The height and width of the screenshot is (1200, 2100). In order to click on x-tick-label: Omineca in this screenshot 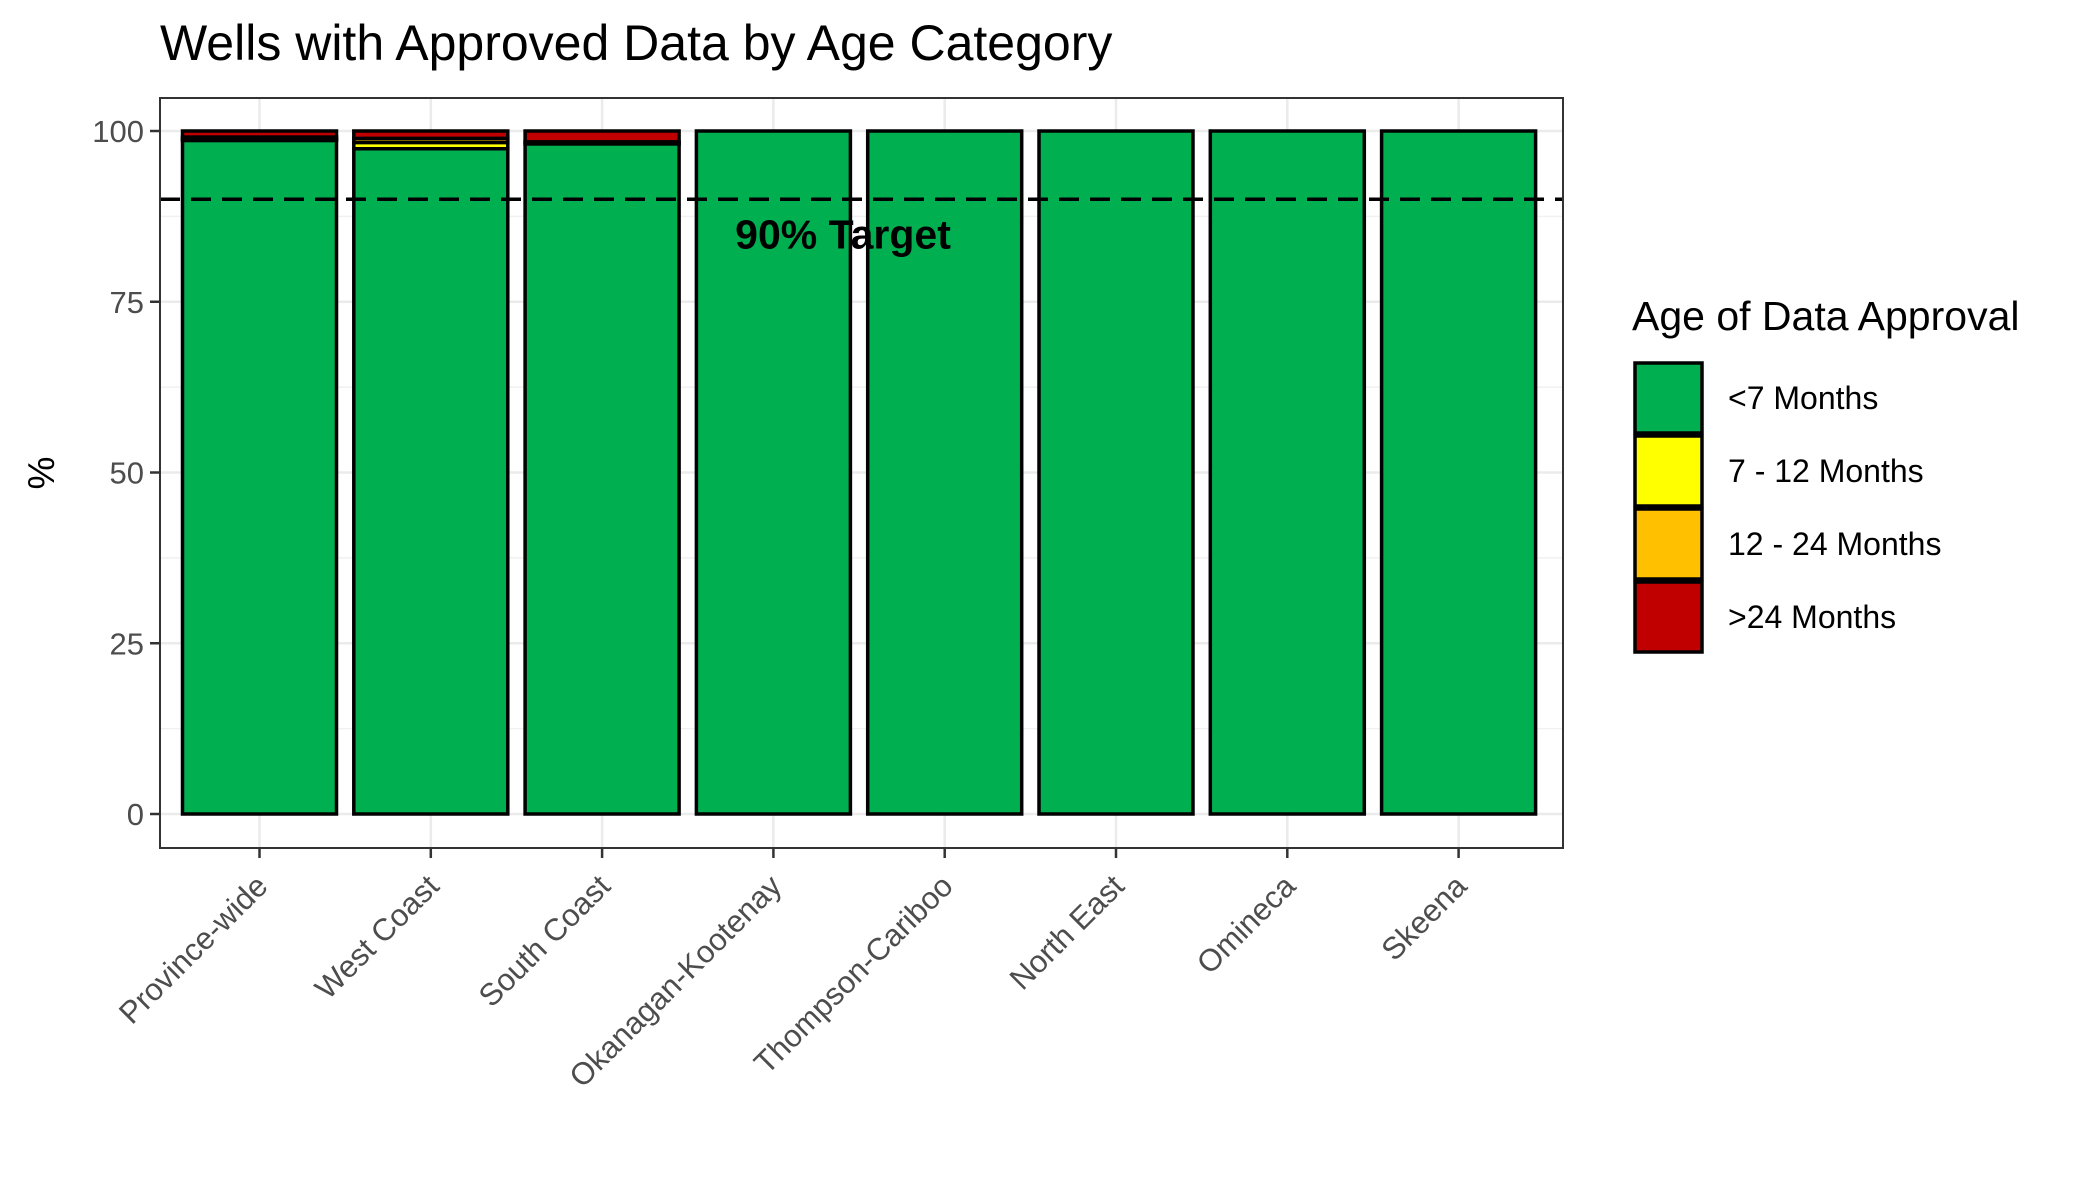, I will do `click(1246, 924)`.